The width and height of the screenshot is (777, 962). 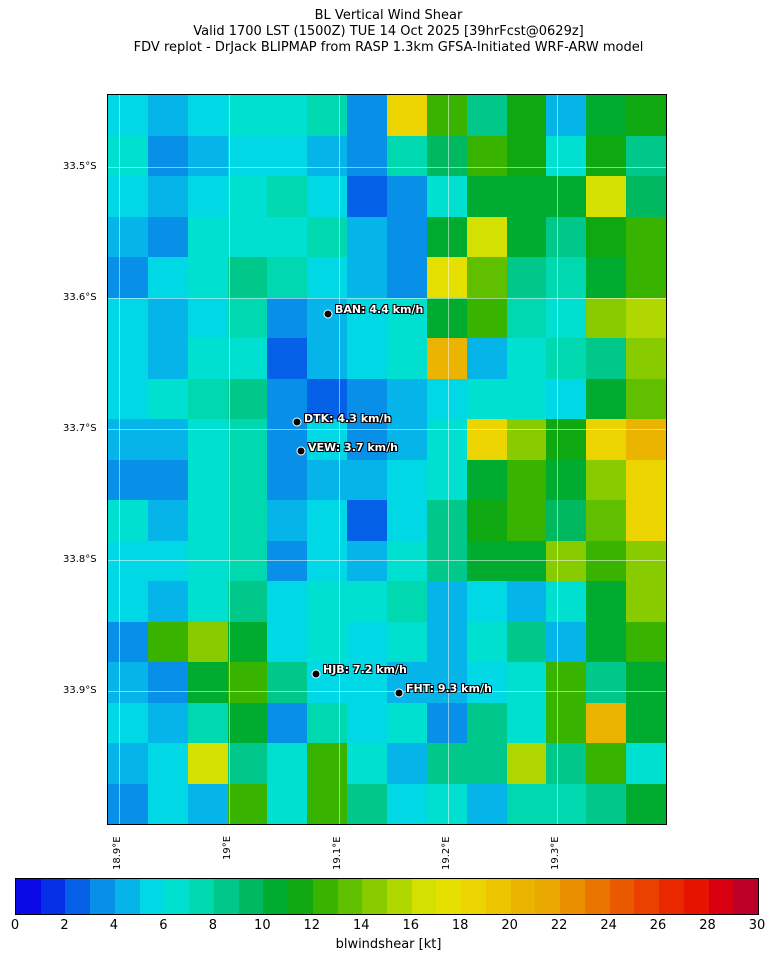 What do you see at coordinates (608, 925) in the screenshot?
I see `colorbar-tick-label: 24` at bounding box center [608, 925].